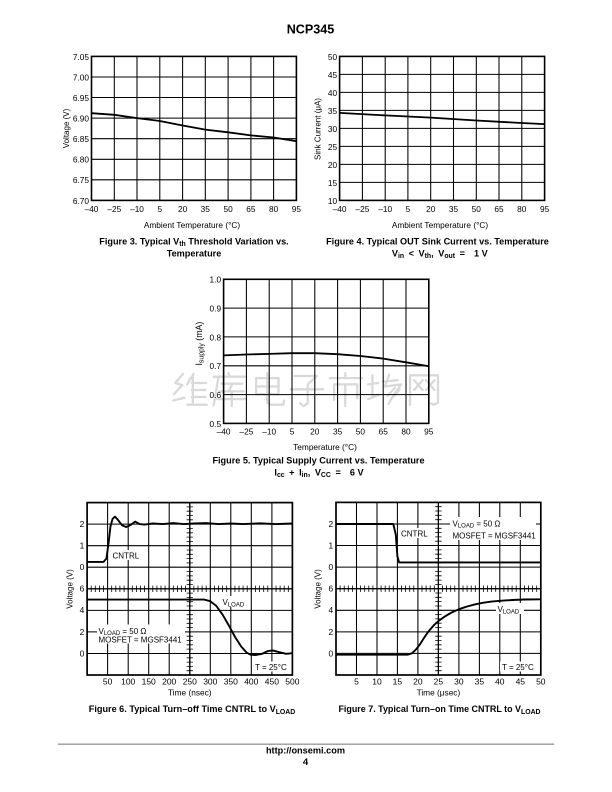 Image resolution: width=612 pixels, height=792 pixels. I want to click on svg-text: 400, so click(251, 681).